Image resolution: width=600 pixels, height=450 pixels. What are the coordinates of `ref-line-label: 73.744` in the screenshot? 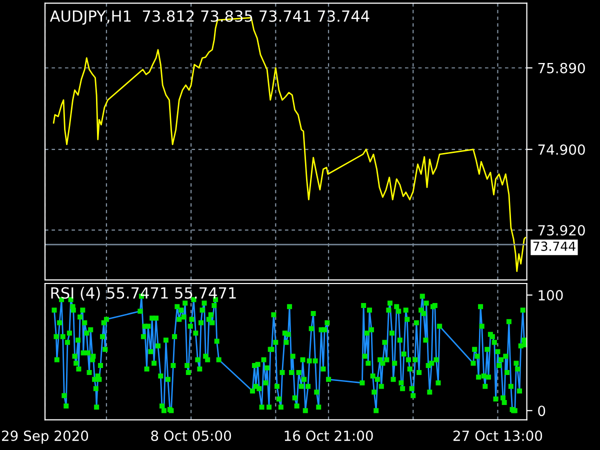 It's located at (554, 246).